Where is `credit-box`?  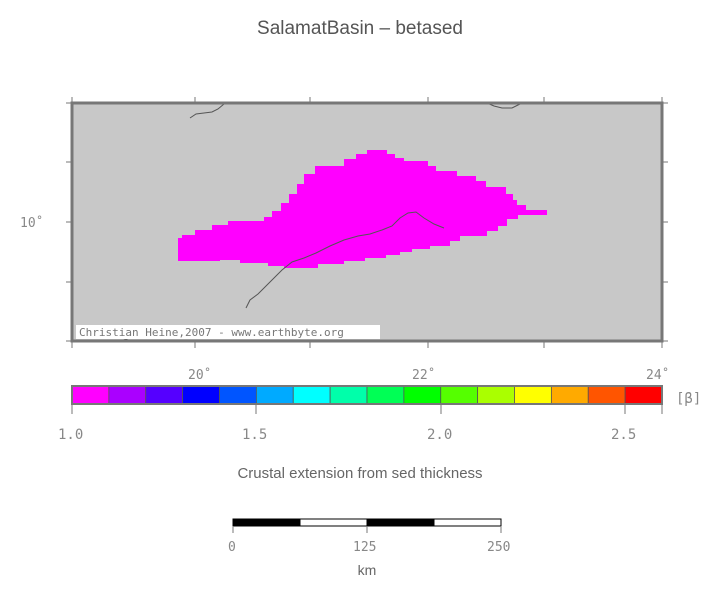
credit-box is located at coordinates (228, 332).